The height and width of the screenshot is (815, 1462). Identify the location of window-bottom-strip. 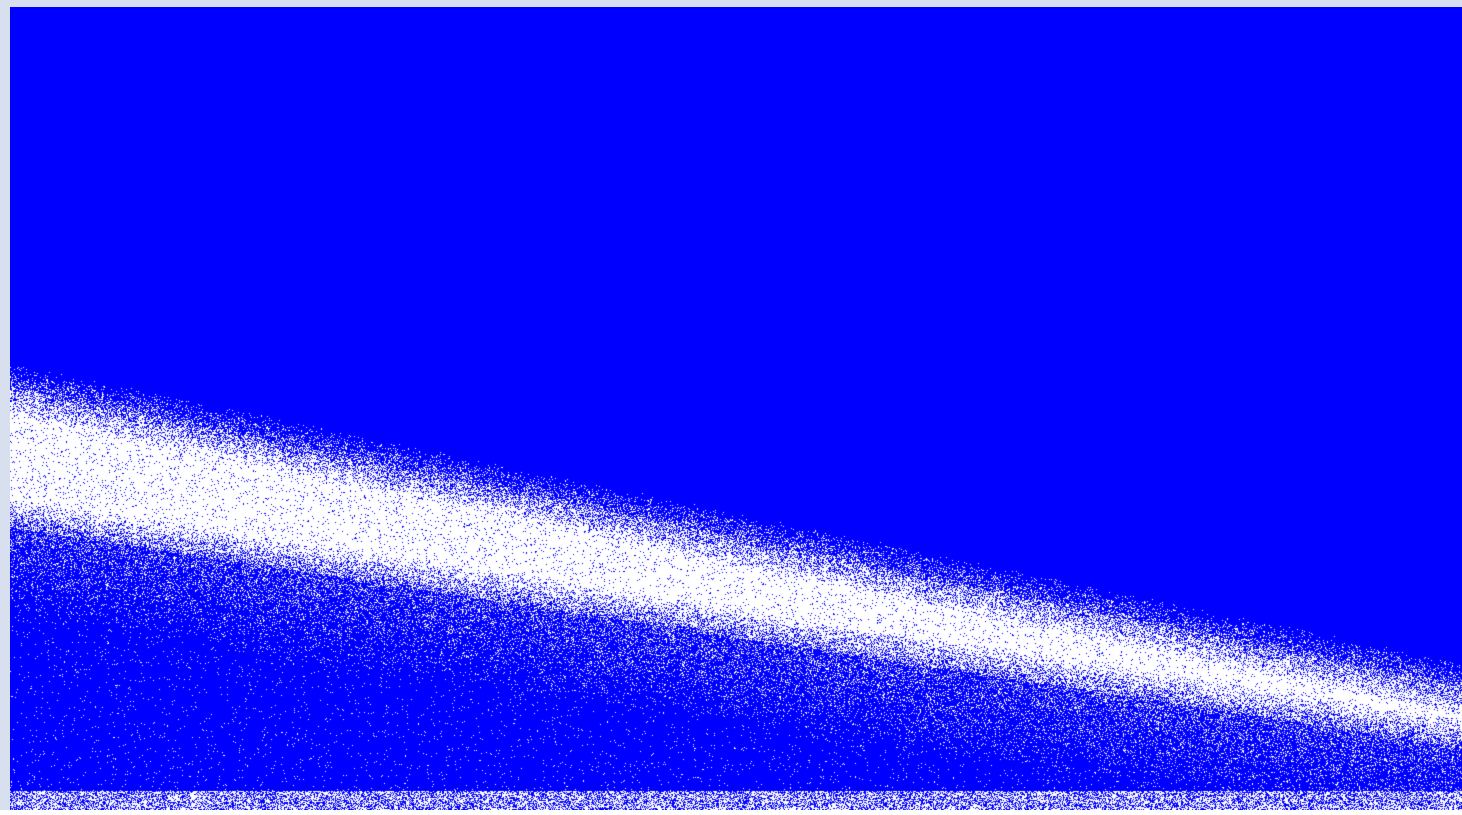
(731, 812).